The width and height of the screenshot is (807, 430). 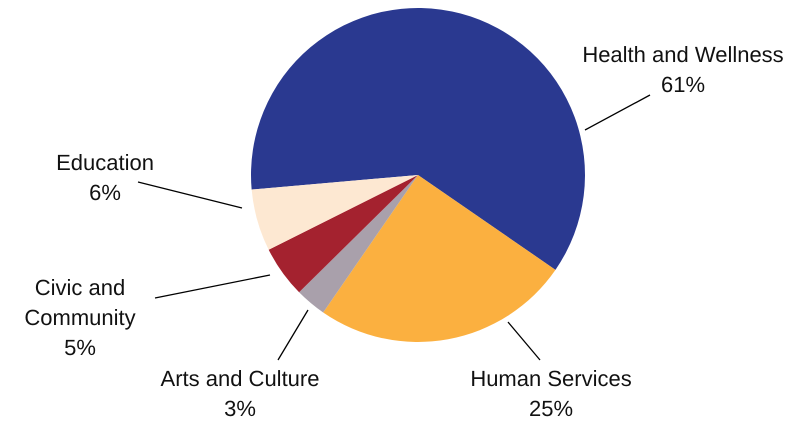 I want to click on data-label: 25%, so click(x=551, y=408).